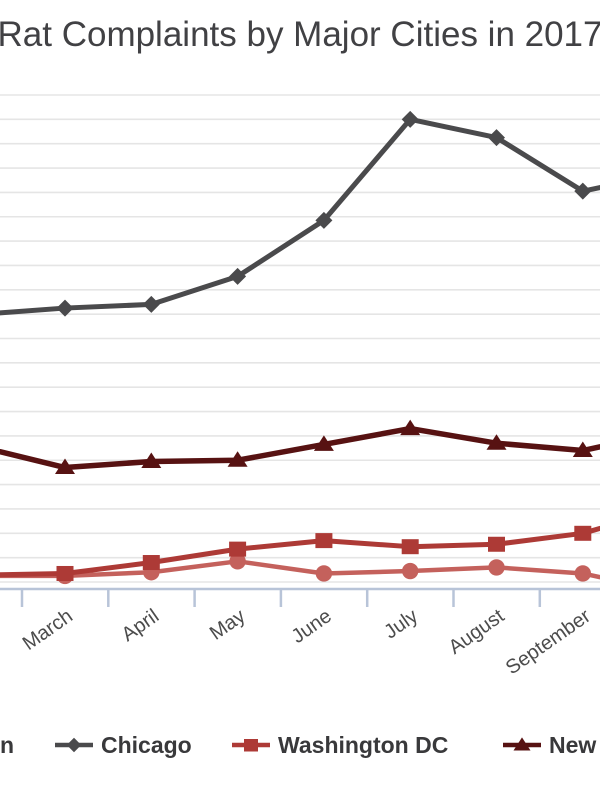 Image resolution: width=600 pixels, height=800 pixels. Describe the element at coordinates (363, 744) in the screenshot. I see `legend-label: Washington DC` at that location.